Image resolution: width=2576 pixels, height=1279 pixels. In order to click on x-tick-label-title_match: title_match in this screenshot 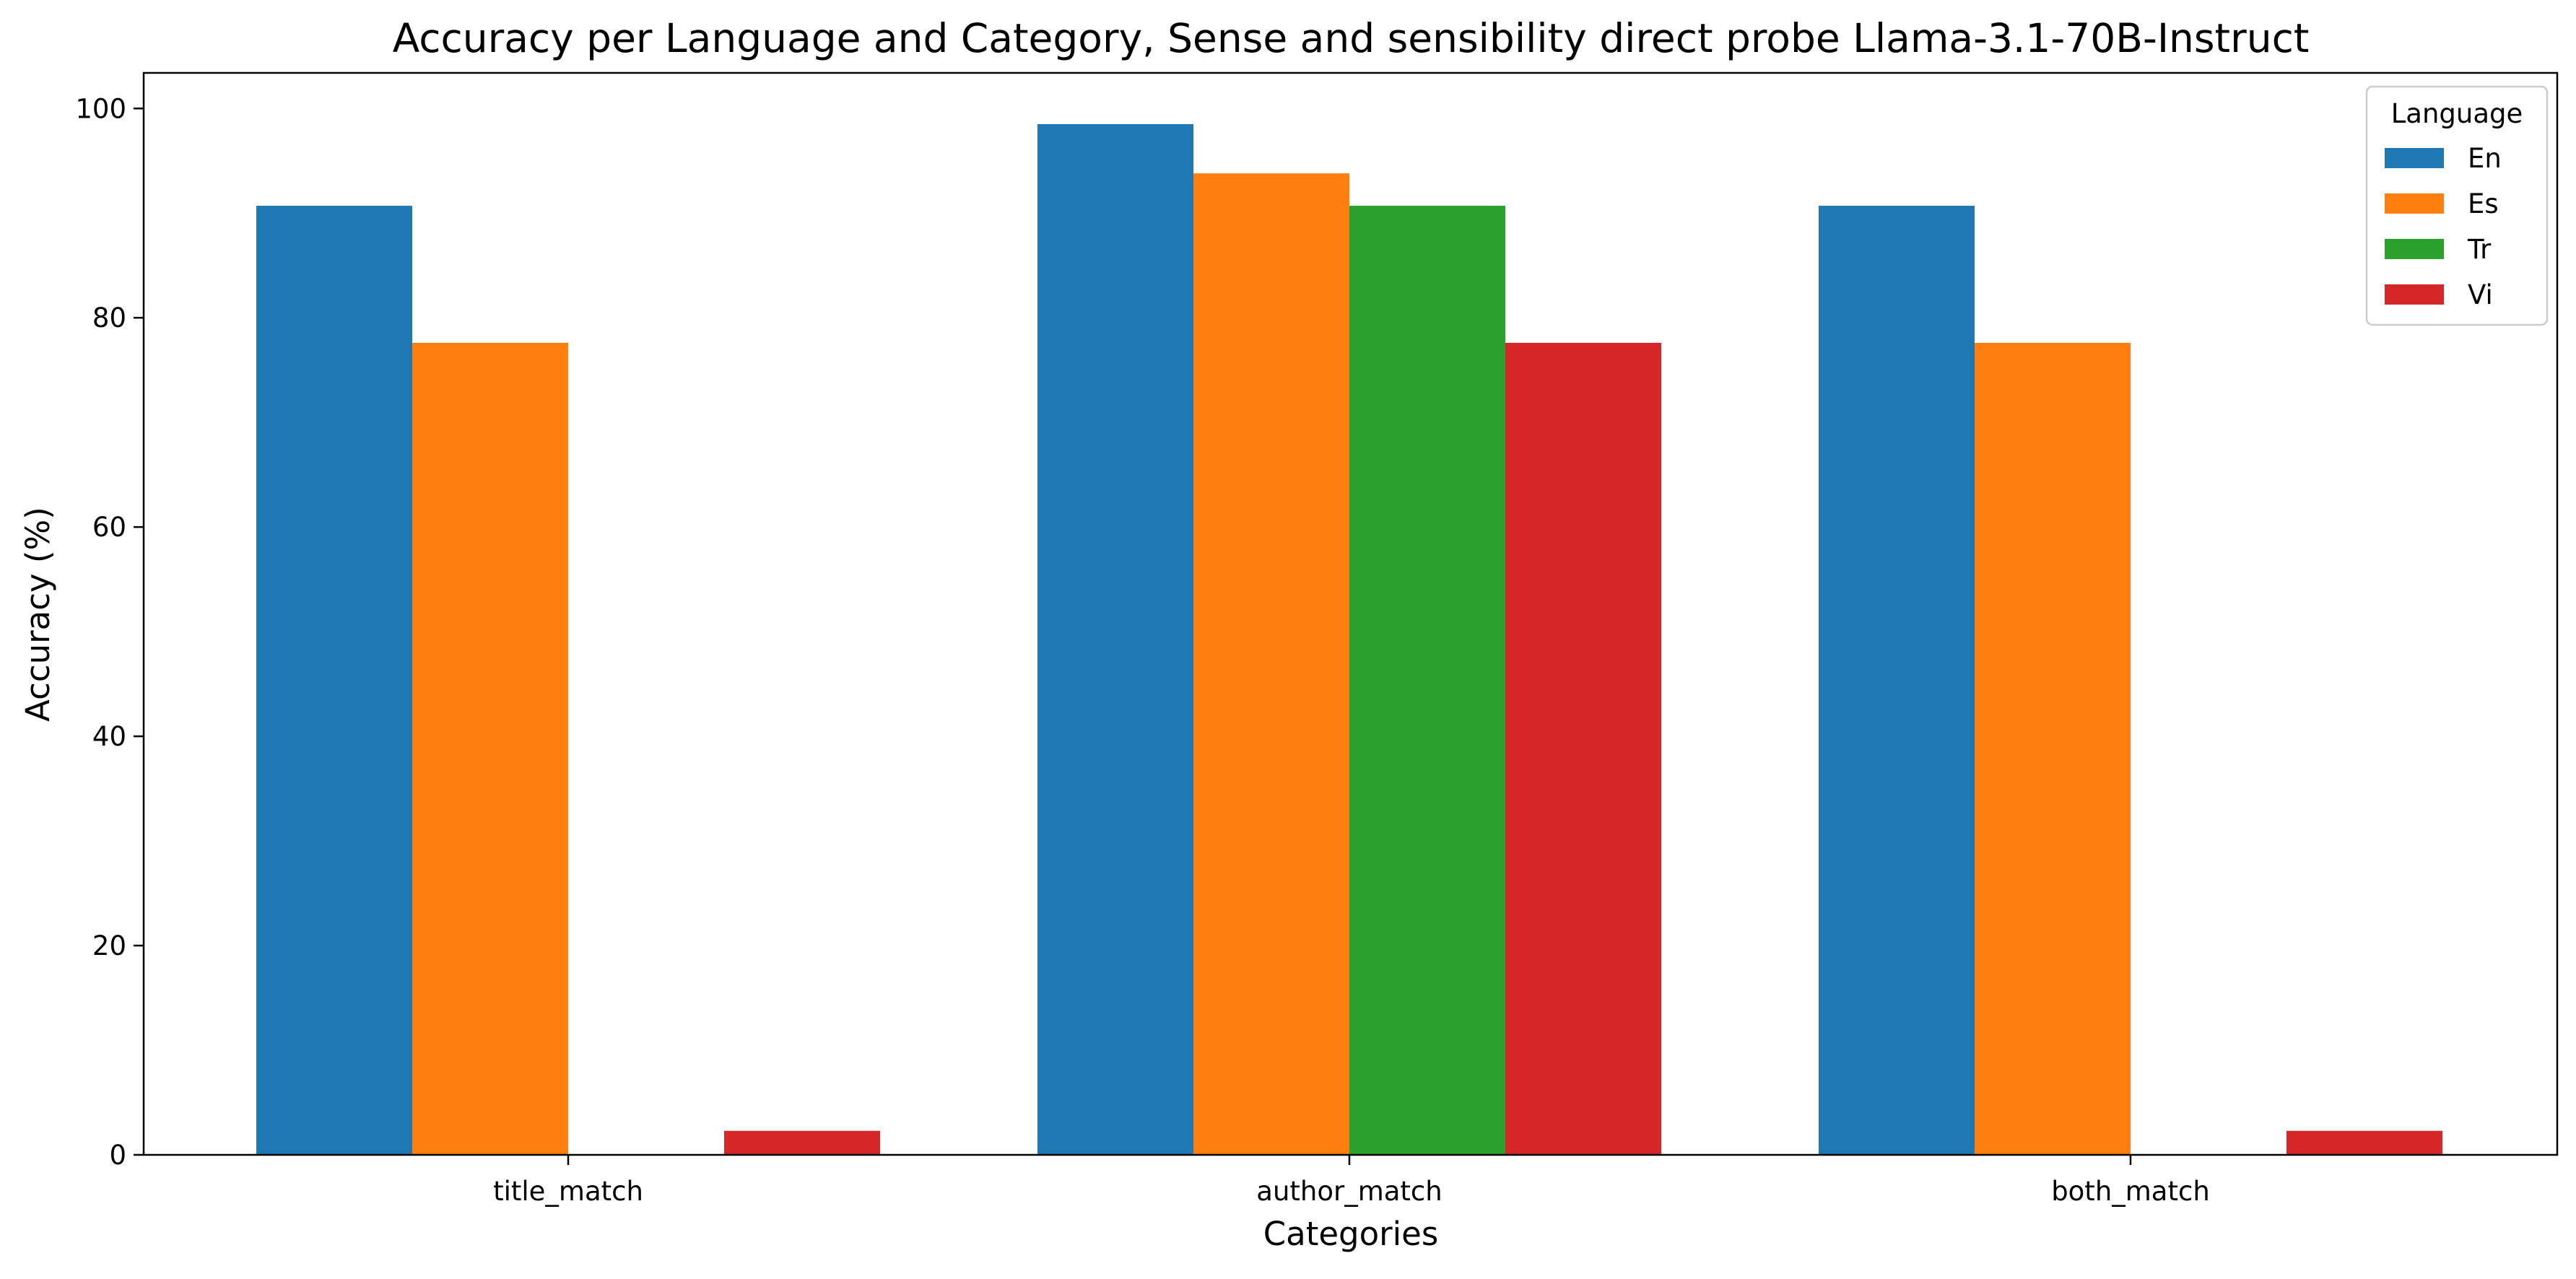, I will do `click(568, 1191)`.